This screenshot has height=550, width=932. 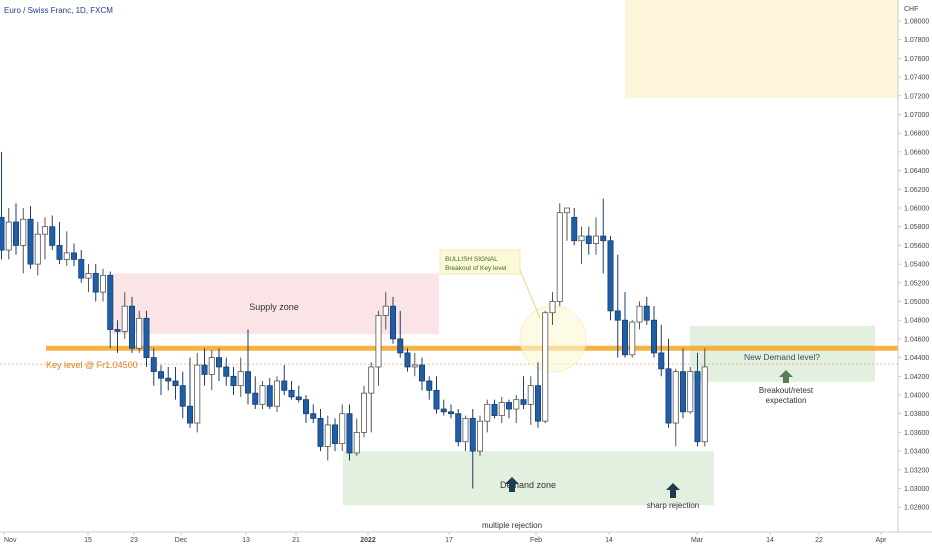 I want to click on y-tick-label: 1.07200, so click(x=916, y=96).